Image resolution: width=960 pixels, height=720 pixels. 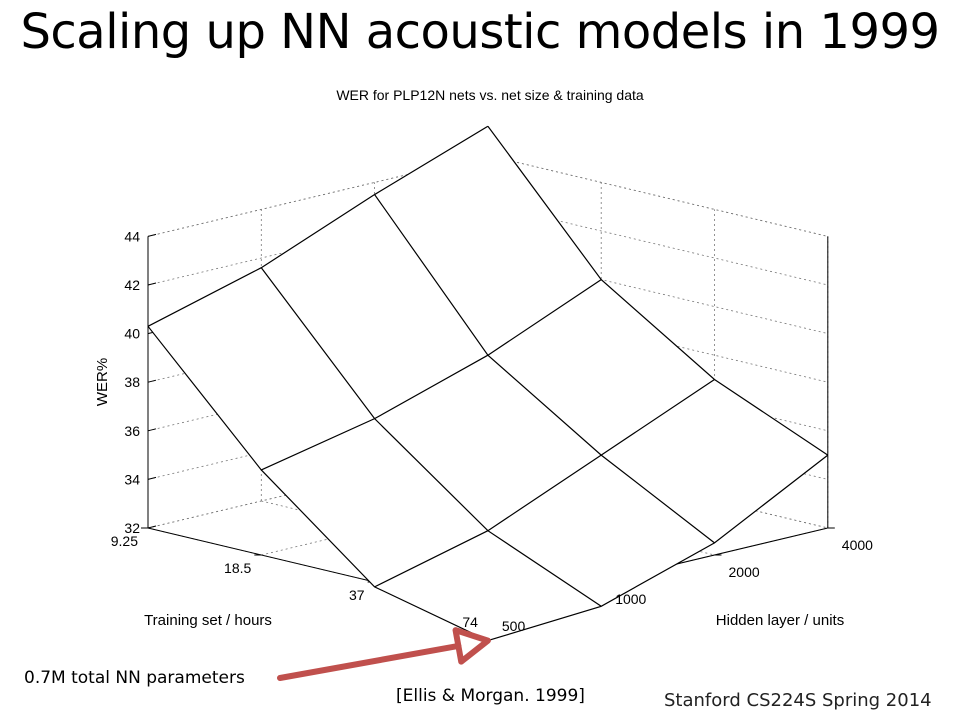 What do you see at coordinates (490, 696) in the screenshot?
I see `citation: [Ellis & Morgan. 1999]` at bounding box center [490, 696].